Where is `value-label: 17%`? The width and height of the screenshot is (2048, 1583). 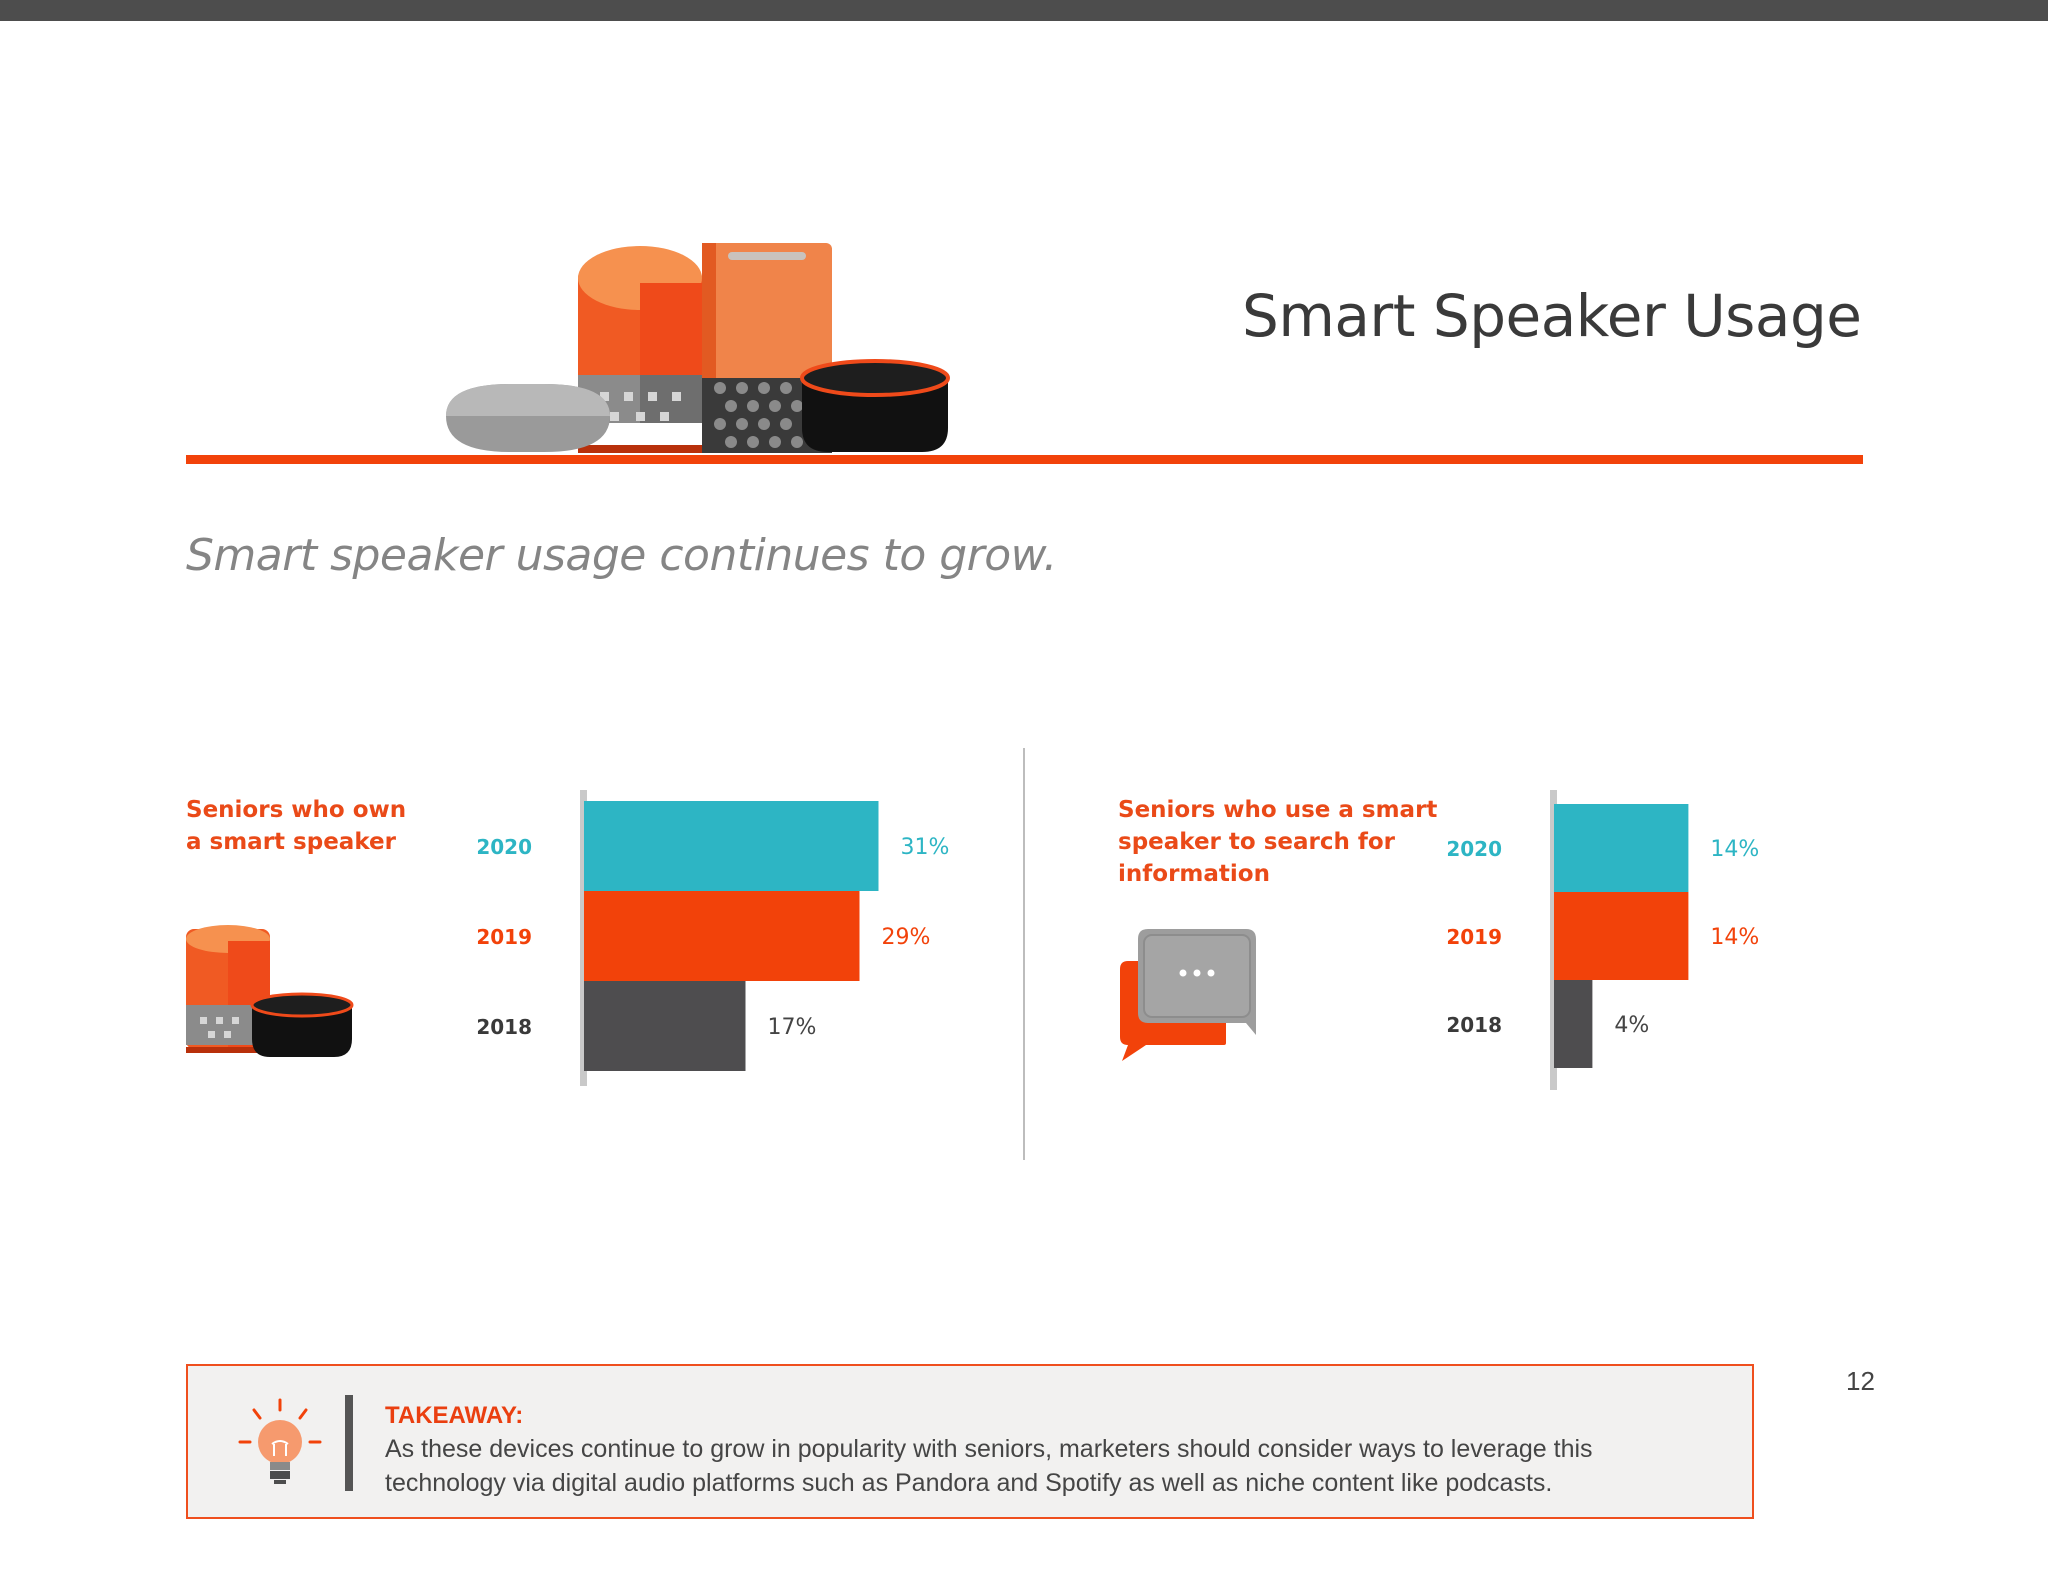
value-label: 17% is located at coordinates (792, 1027).